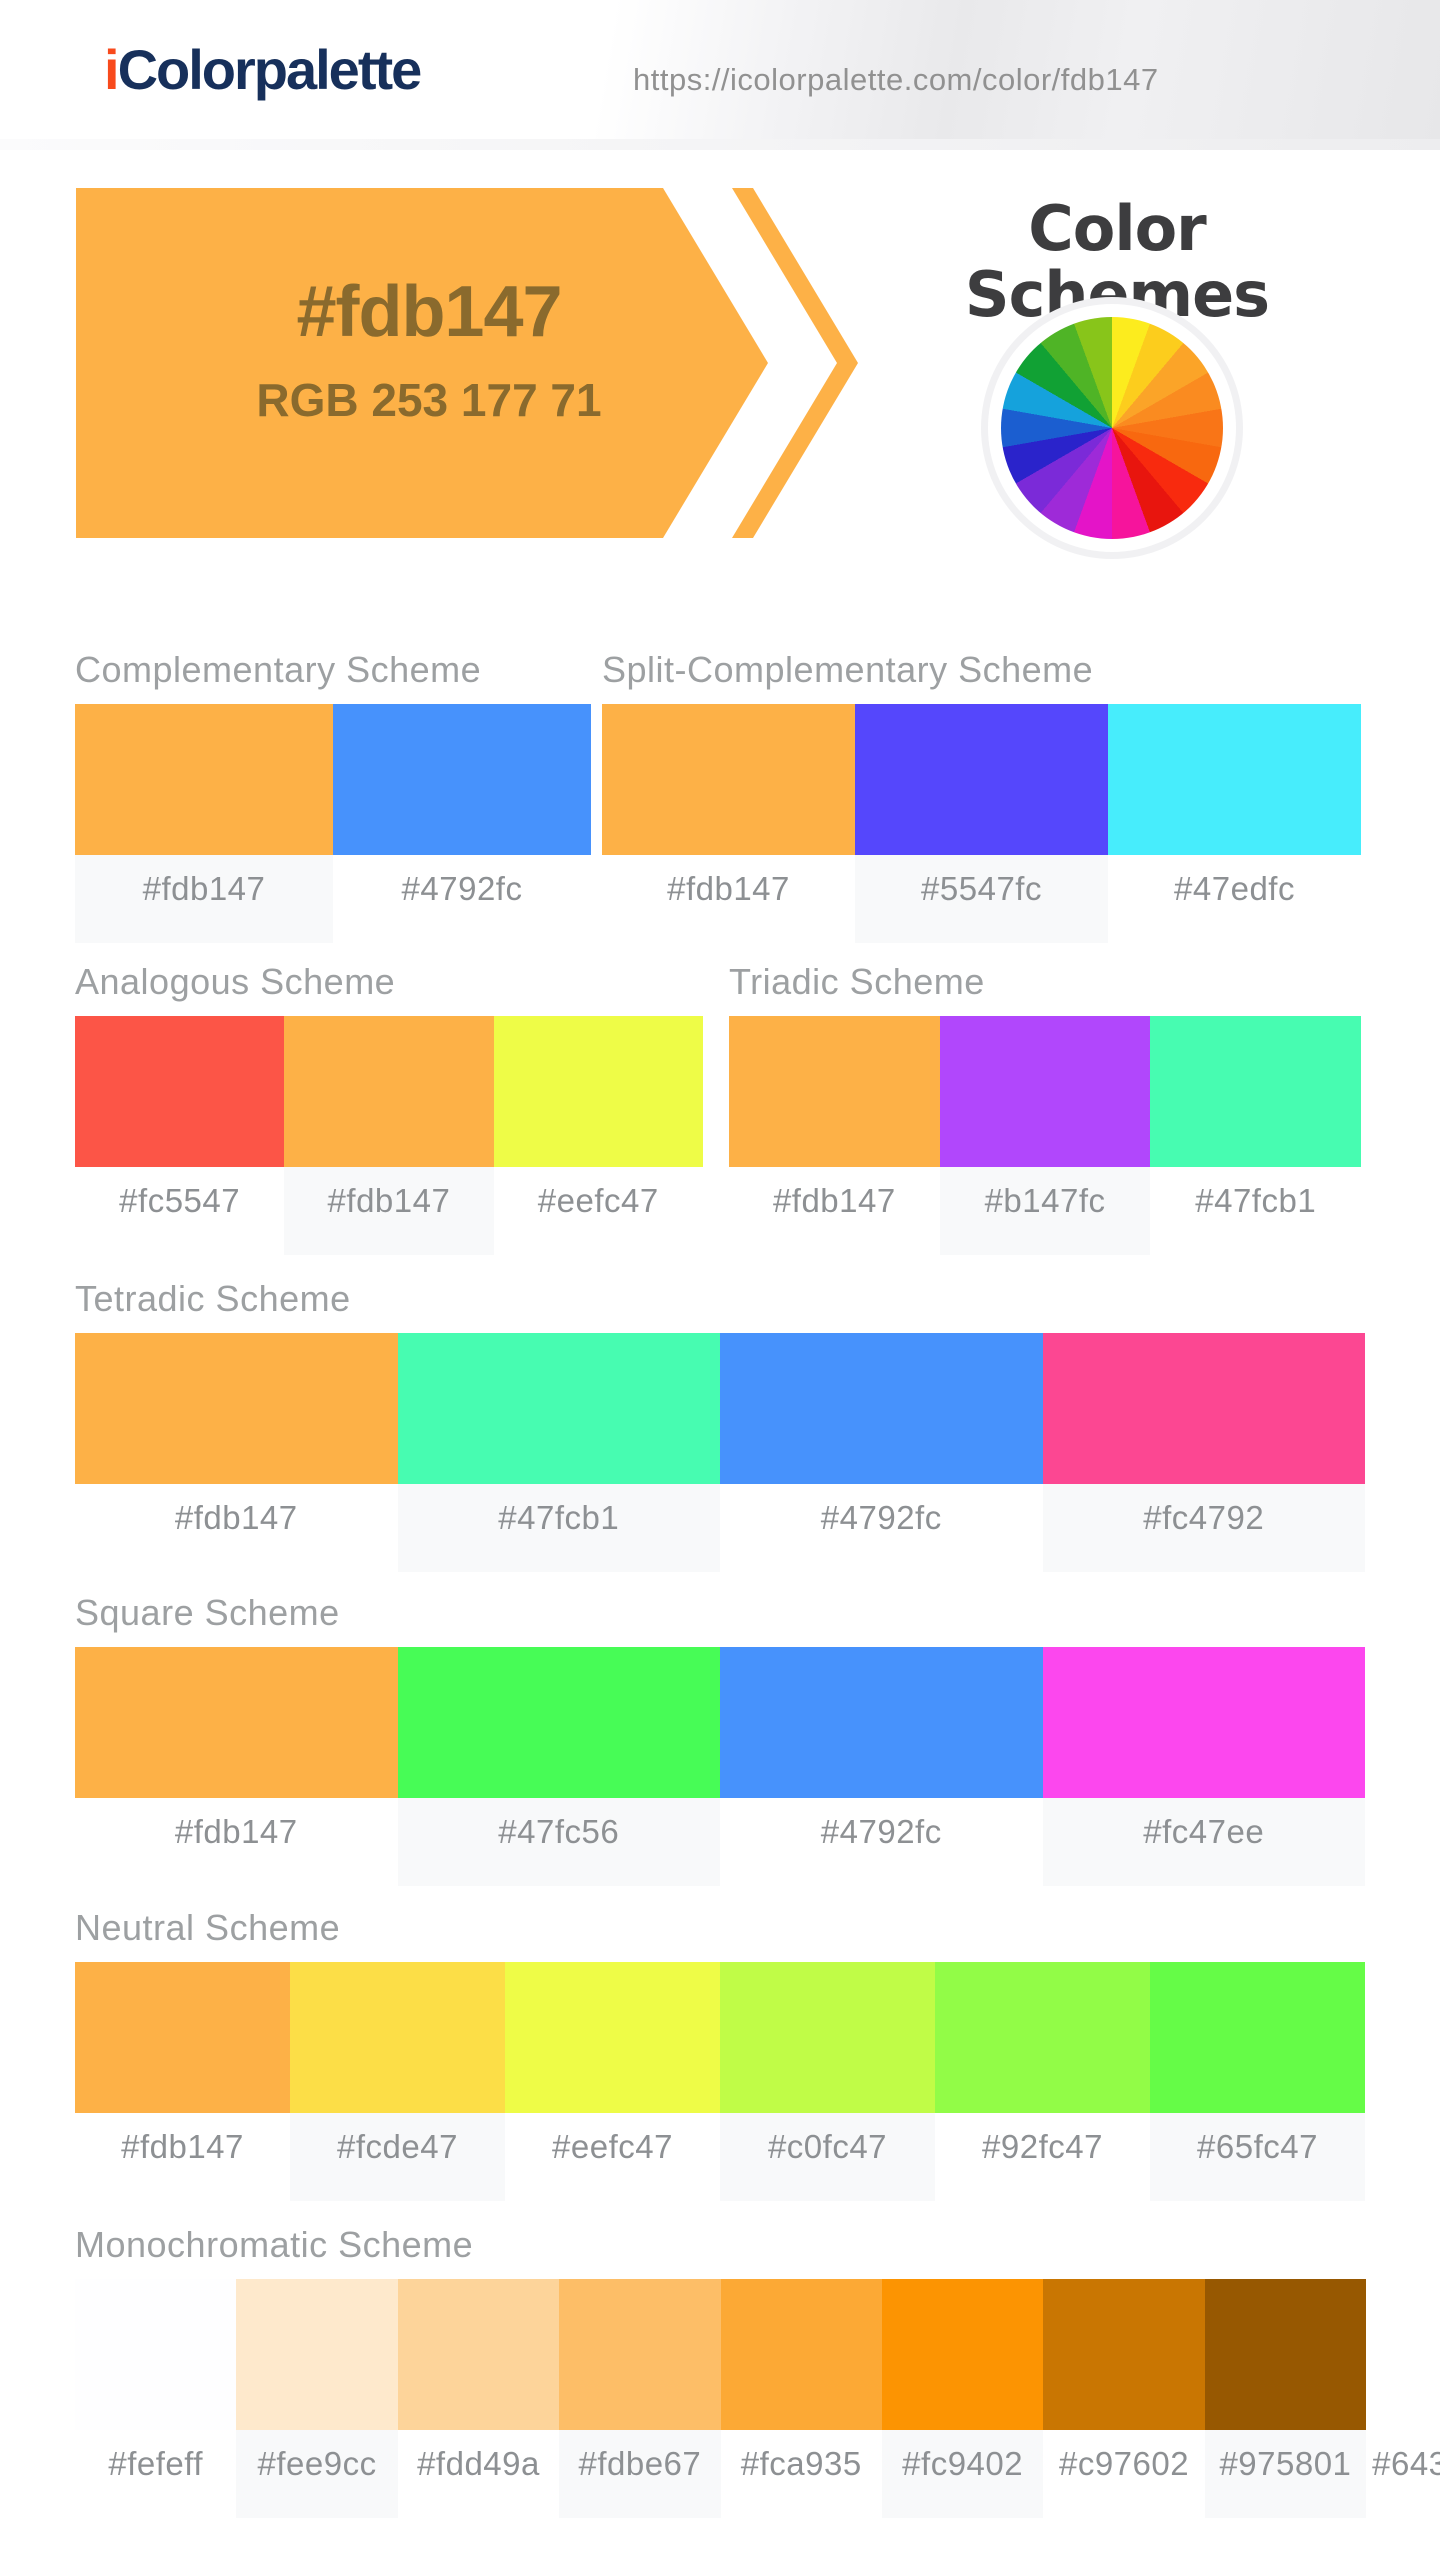 Image resolution: width=1440 pixels, height=2560 pixels. I want to click on color-banner-arrow, so click(467, 363).